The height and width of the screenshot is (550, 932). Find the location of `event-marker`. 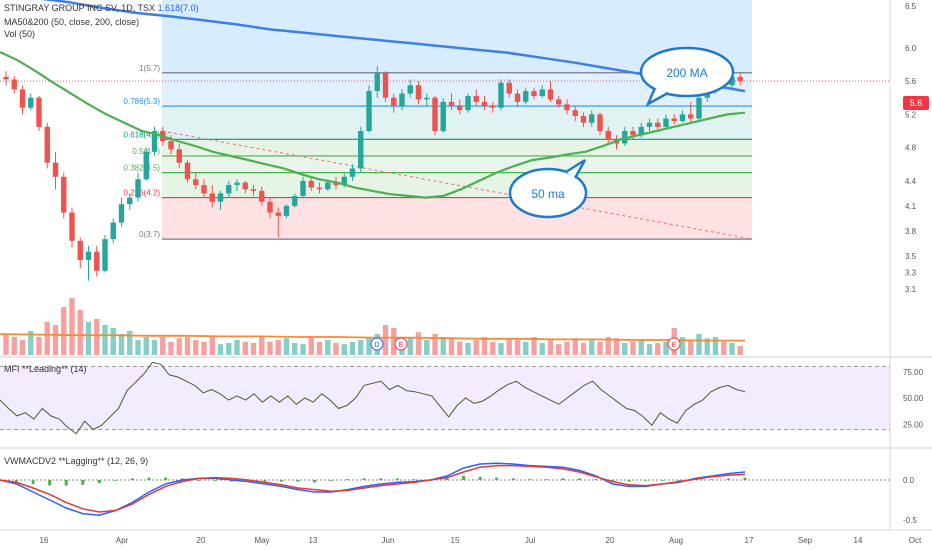

event-marker is located at coordinates (401, 344).